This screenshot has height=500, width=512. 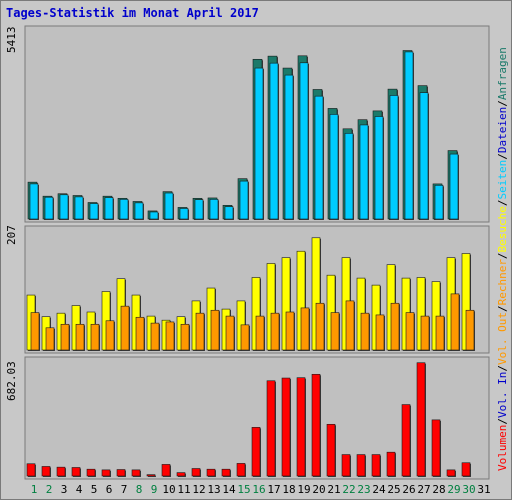 What do you see at coordinates (394, 489) in the screenshot?
I see `x-label-day-25: 25` at bounding box center [394, 489].